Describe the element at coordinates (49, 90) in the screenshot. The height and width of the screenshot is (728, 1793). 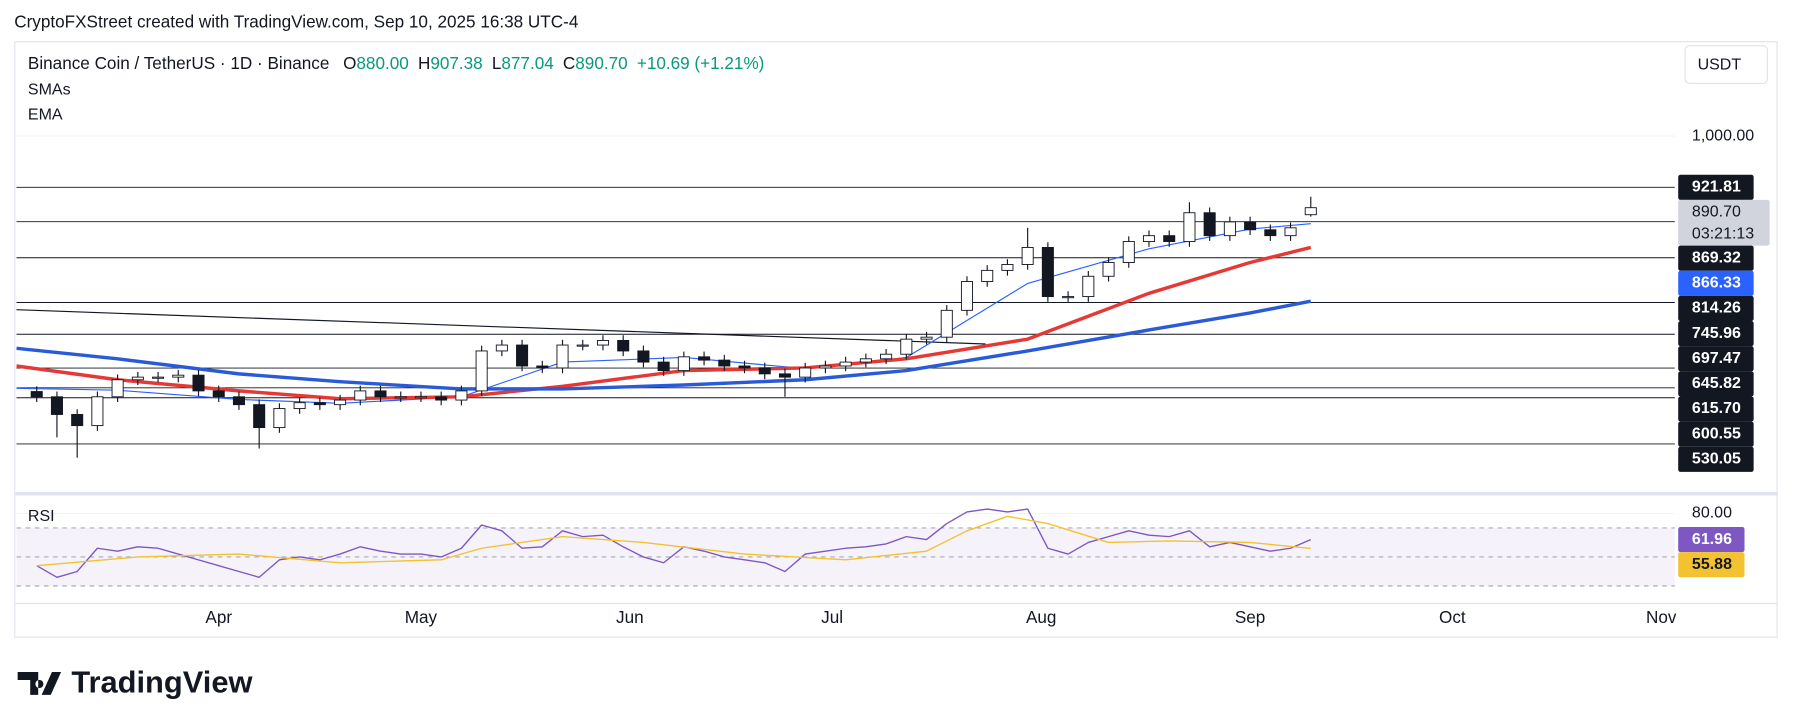
I see `indicator-label: SMAs` at that location.